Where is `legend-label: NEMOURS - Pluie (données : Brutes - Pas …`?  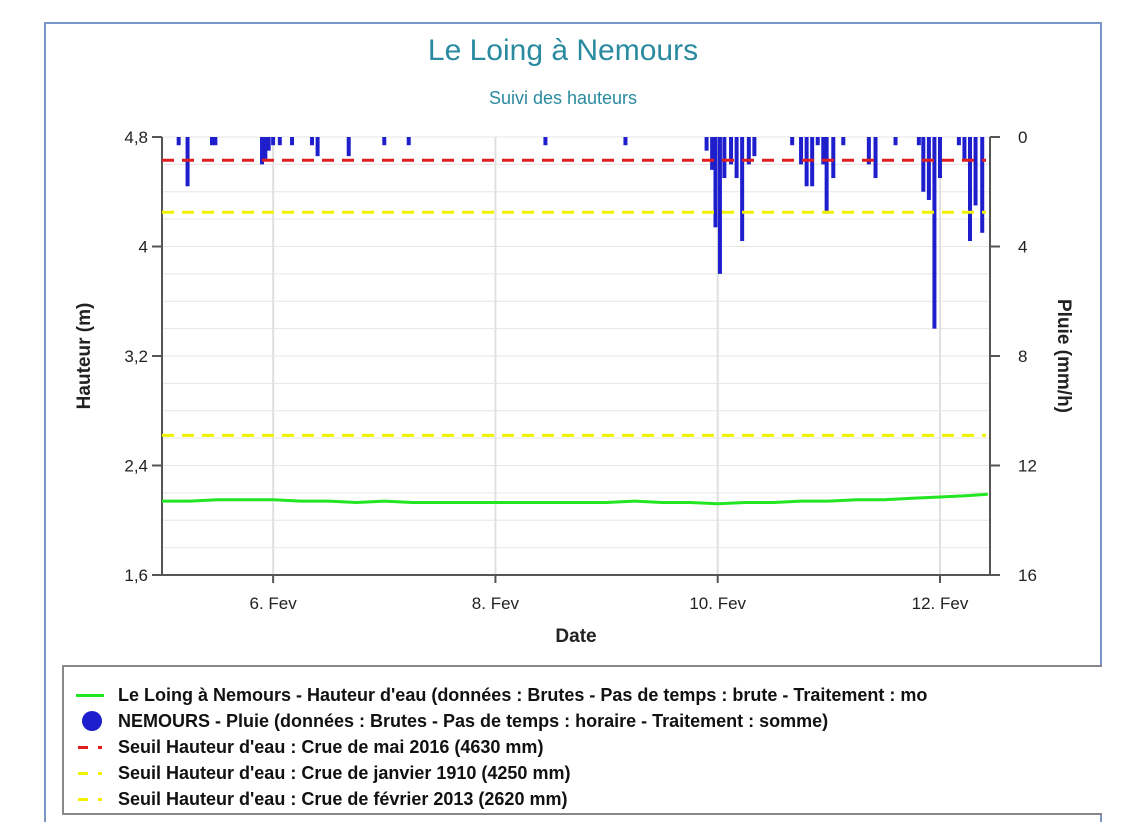
legend-label: NEMOURS - Pluie (données : Brutes - Pas … is located at coordinates (473, 720).